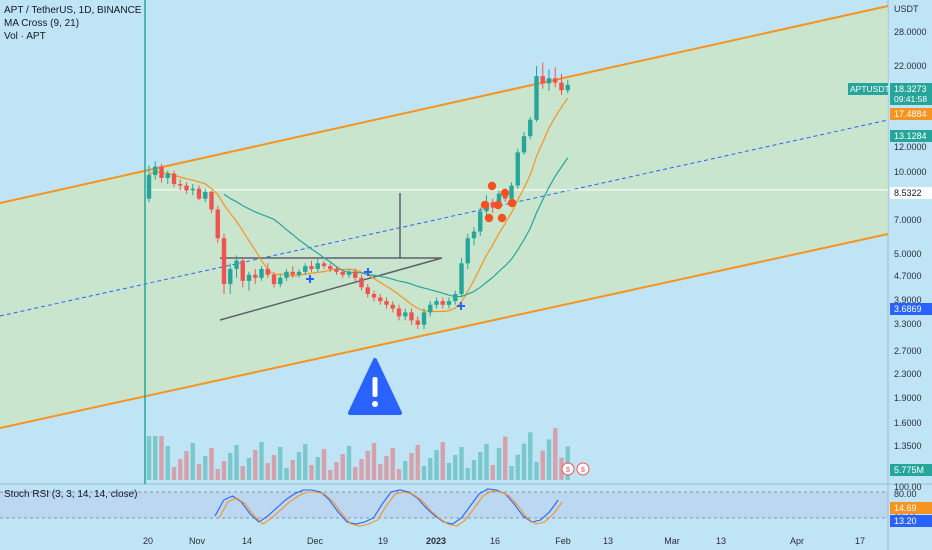 The width and height of the screenshot is (932, 550). What do you see at coordinates (905, 508) in the screenshot?
I see `stoch-value-text: 14.69` at bounding box center [905, 508].